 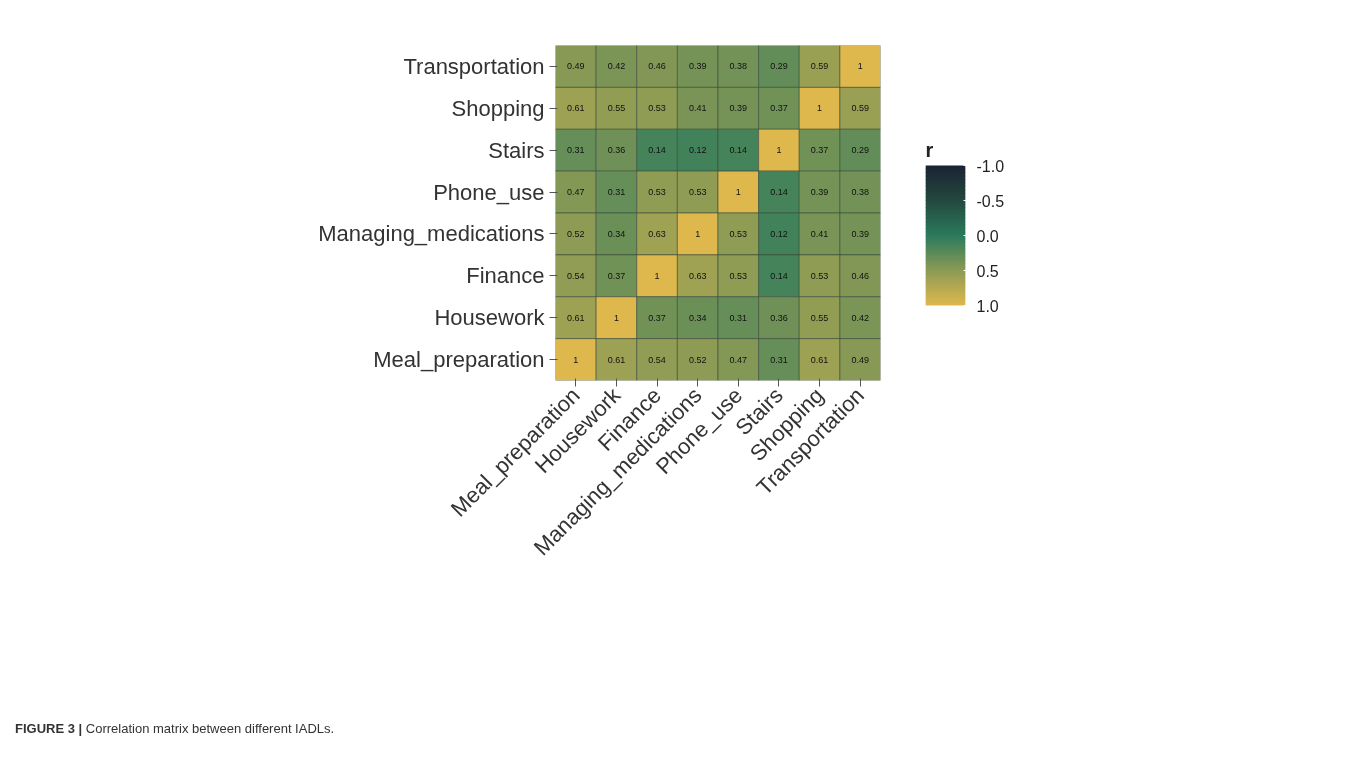 What do you see at coordinates (490, 318) in the screenshot?
I see `y-tick-label: Housework` at bounding box center [490, 318].